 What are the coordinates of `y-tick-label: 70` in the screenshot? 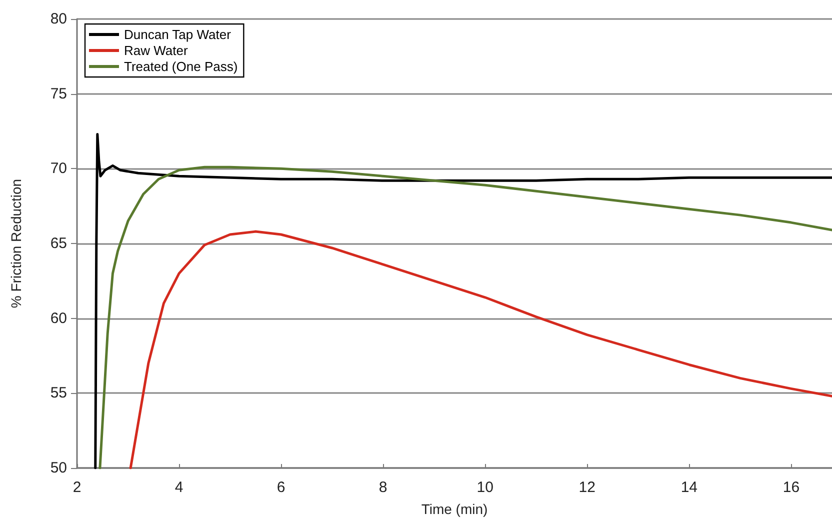 It's located at (58, 169).